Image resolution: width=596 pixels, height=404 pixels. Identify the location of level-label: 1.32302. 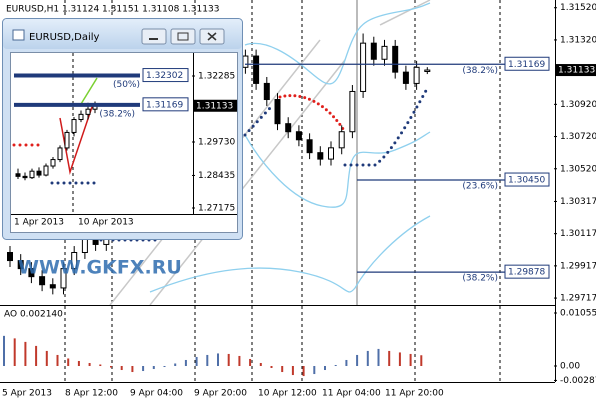
(164, 76).